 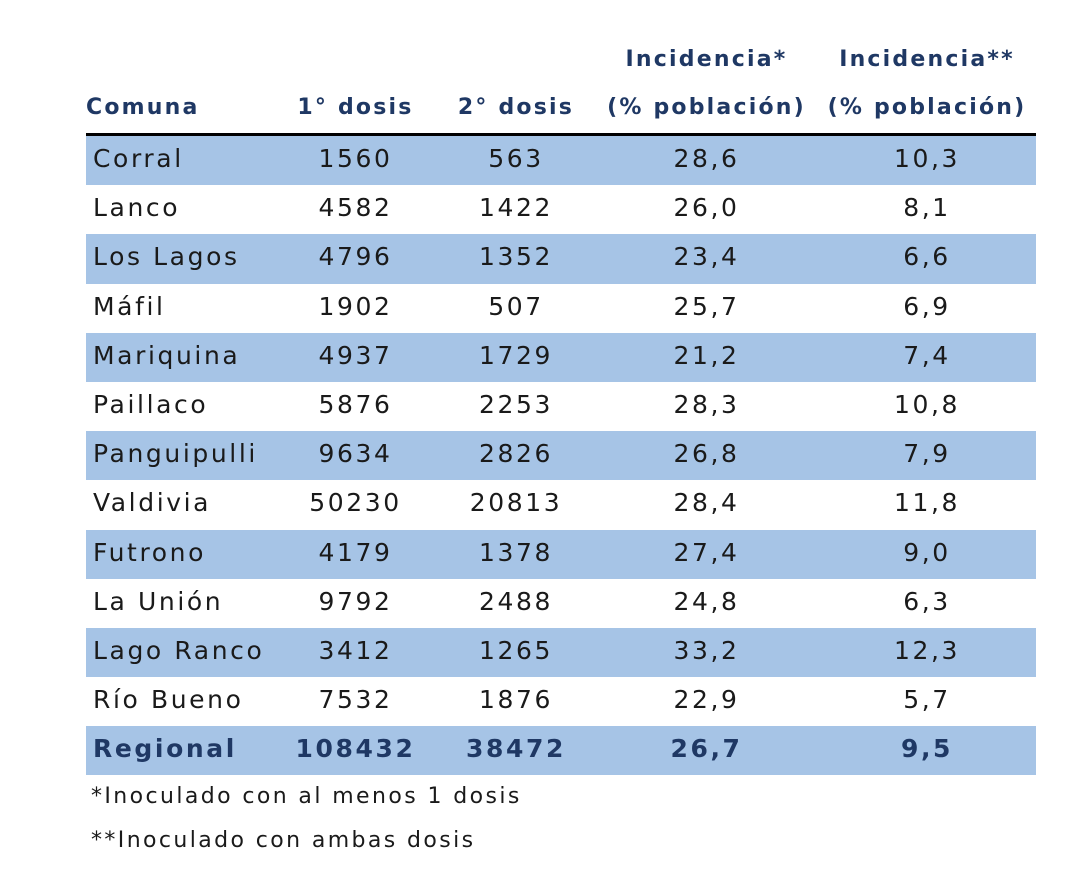 I want to click on incidencia-1-cell: 22,9, so click(x=706, y=700).